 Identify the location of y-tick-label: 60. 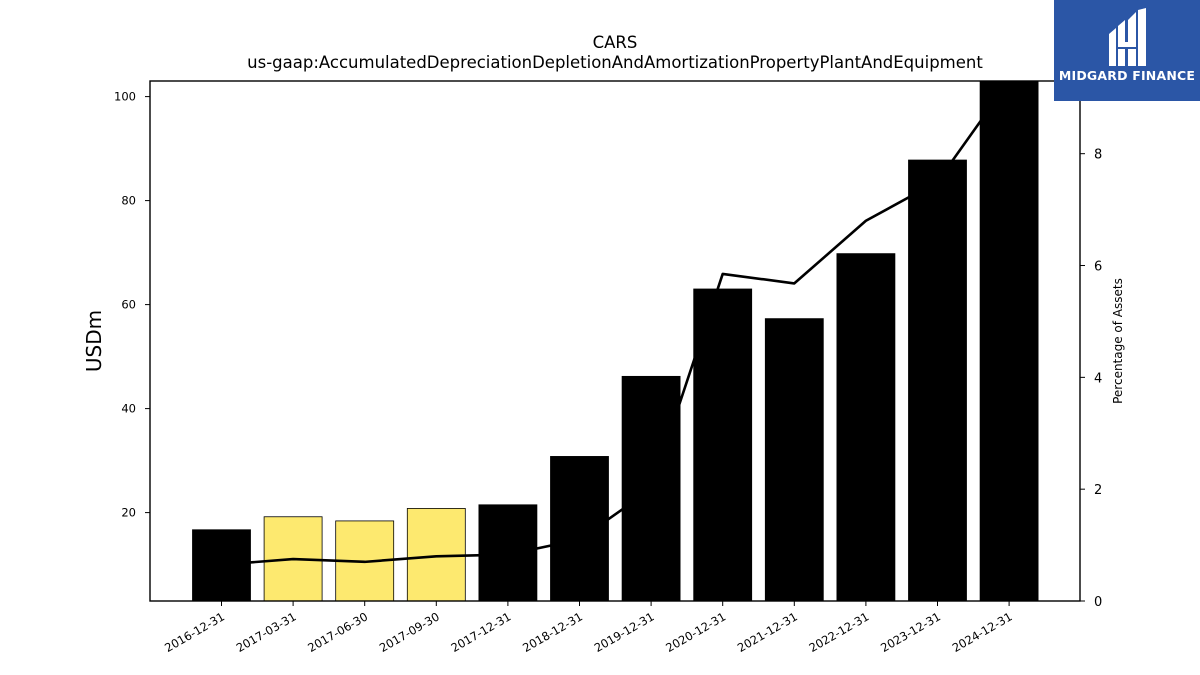
(128, 305).